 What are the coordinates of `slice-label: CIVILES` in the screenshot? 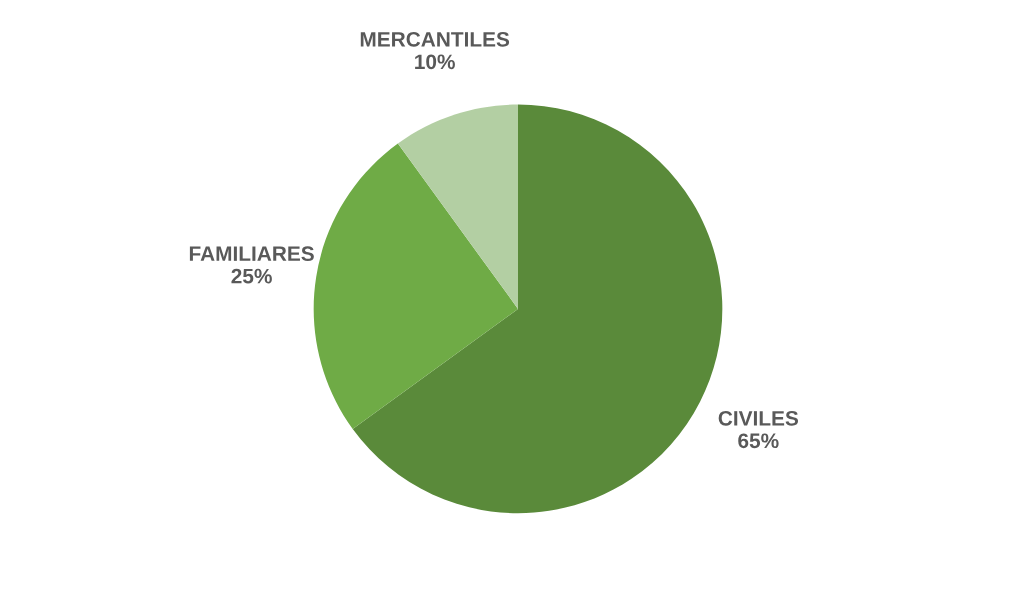 It's located at (758, 418).